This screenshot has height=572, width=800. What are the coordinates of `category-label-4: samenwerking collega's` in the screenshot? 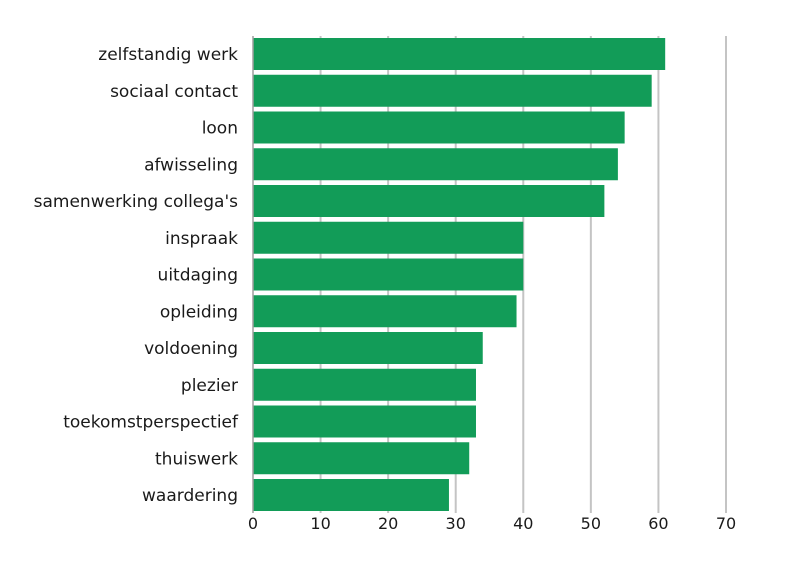 It's located at (136, 202).